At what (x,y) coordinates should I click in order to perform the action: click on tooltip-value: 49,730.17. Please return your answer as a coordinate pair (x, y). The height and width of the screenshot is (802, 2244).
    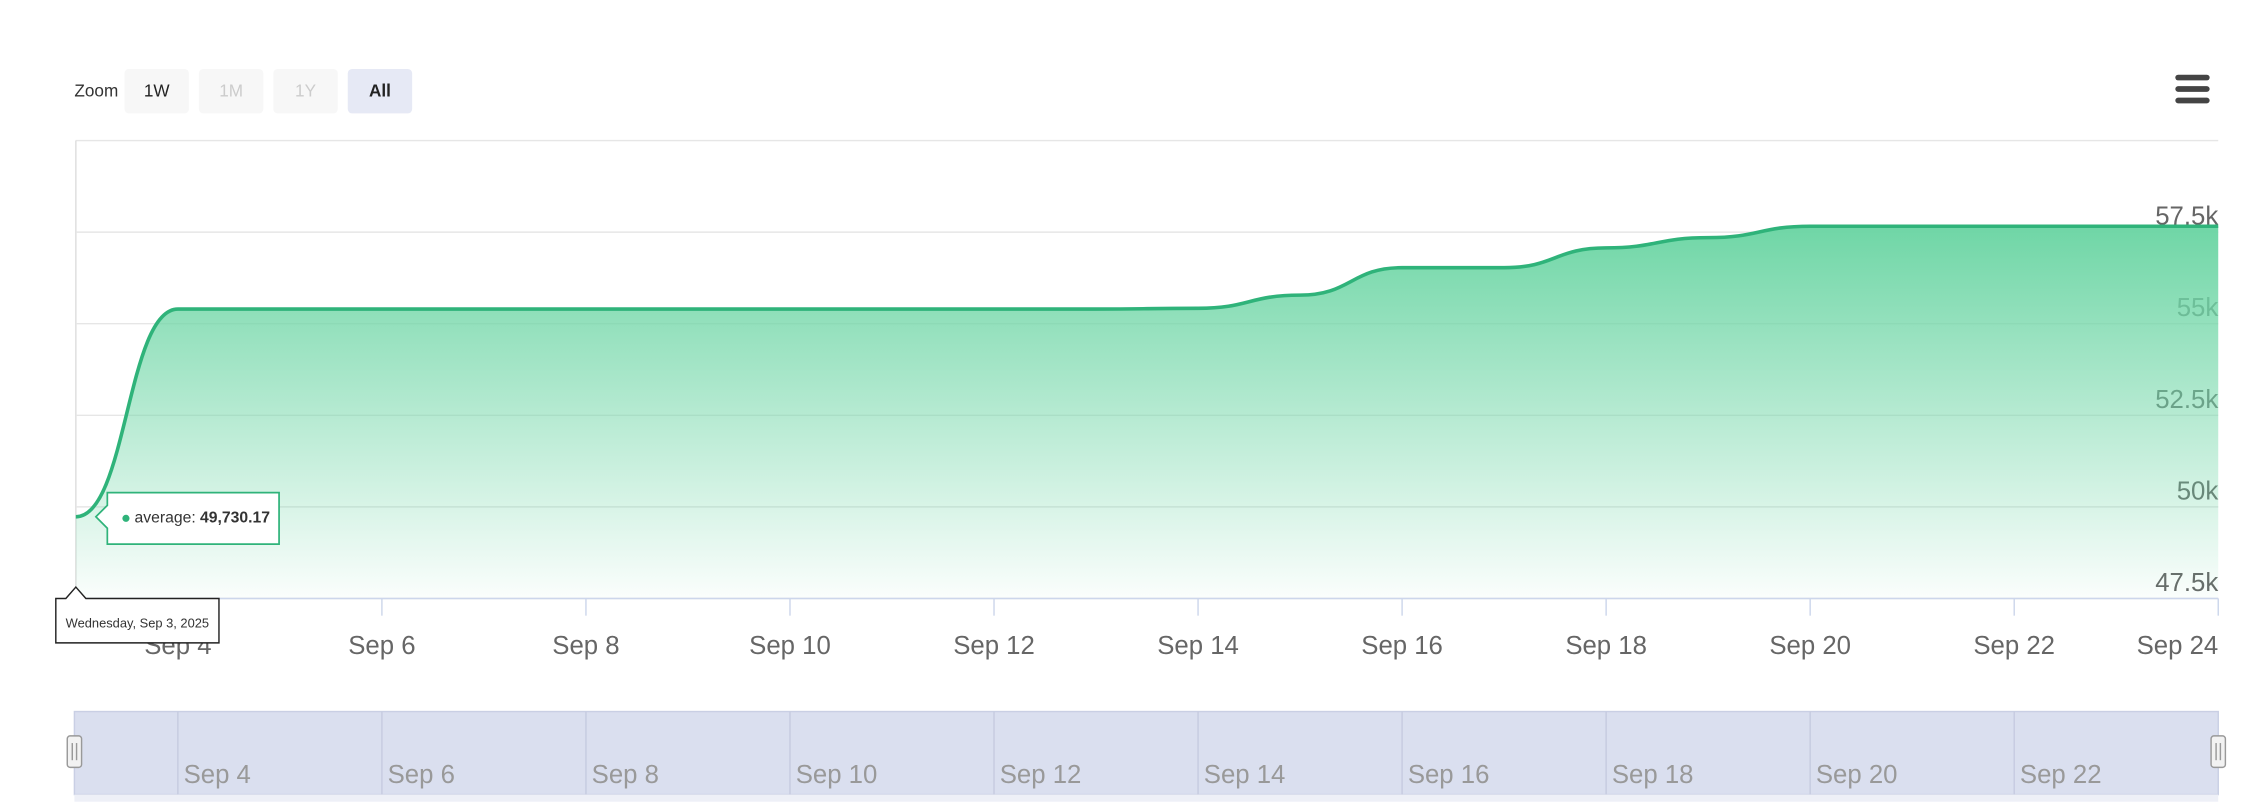
    Looking at the image, I should click on (235, 518).